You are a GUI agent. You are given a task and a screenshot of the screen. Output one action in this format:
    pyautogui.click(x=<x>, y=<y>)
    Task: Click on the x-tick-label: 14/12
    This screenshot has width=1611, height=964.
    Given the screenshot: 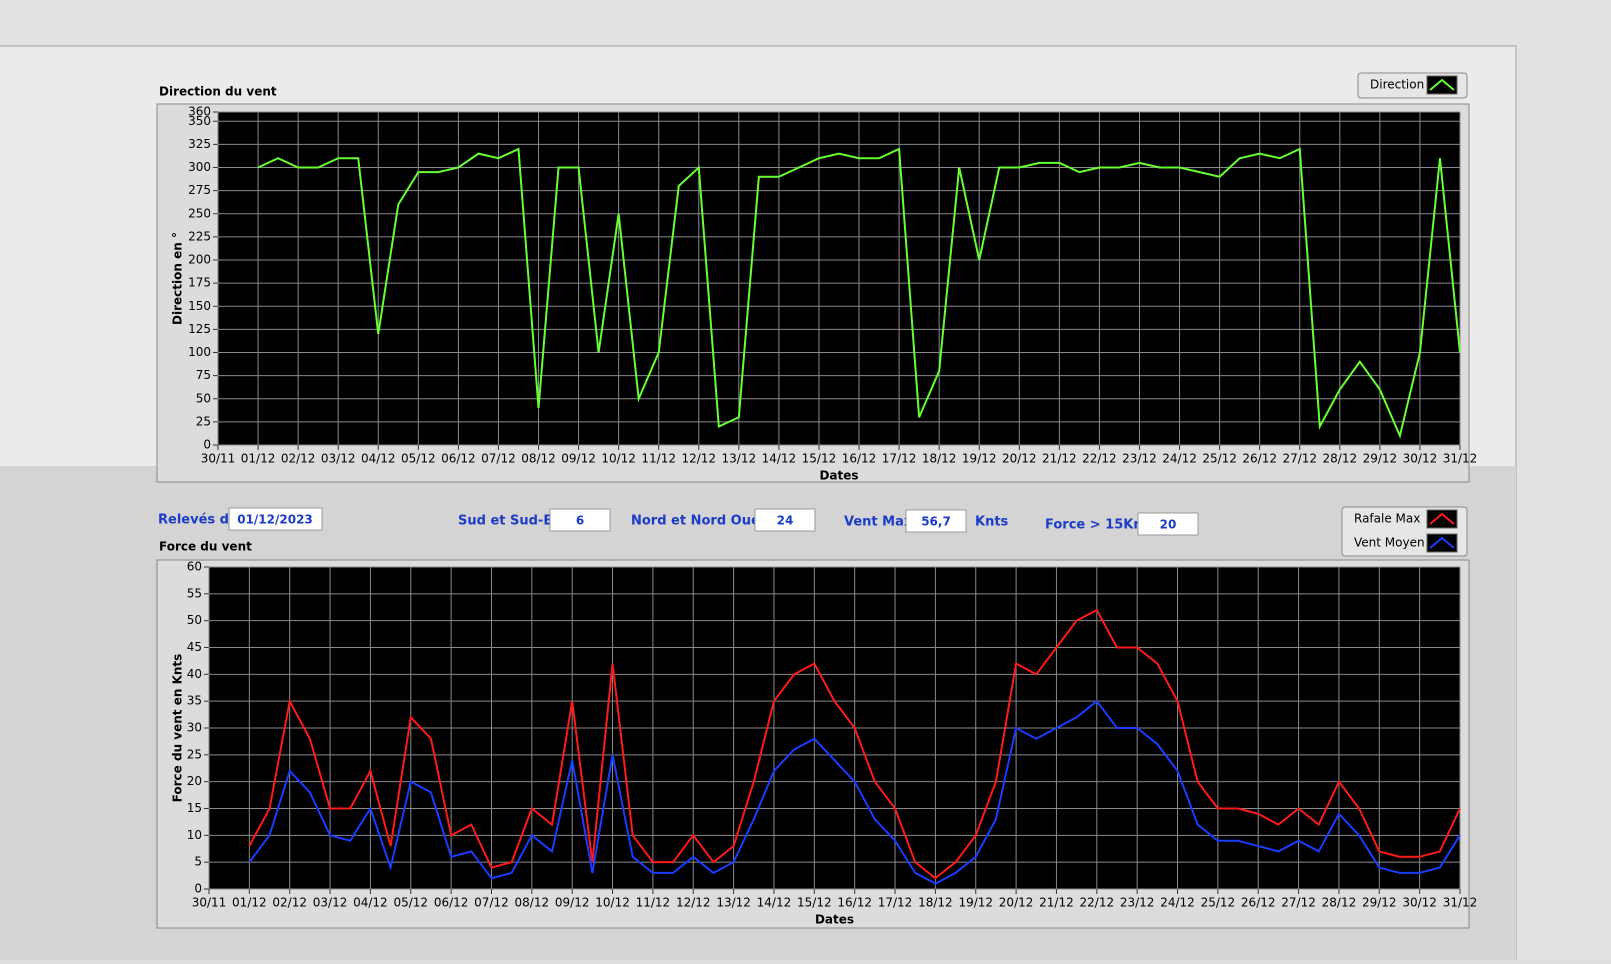 What is the action you would take?
    pyautogui.click(x=779, y=459)
    